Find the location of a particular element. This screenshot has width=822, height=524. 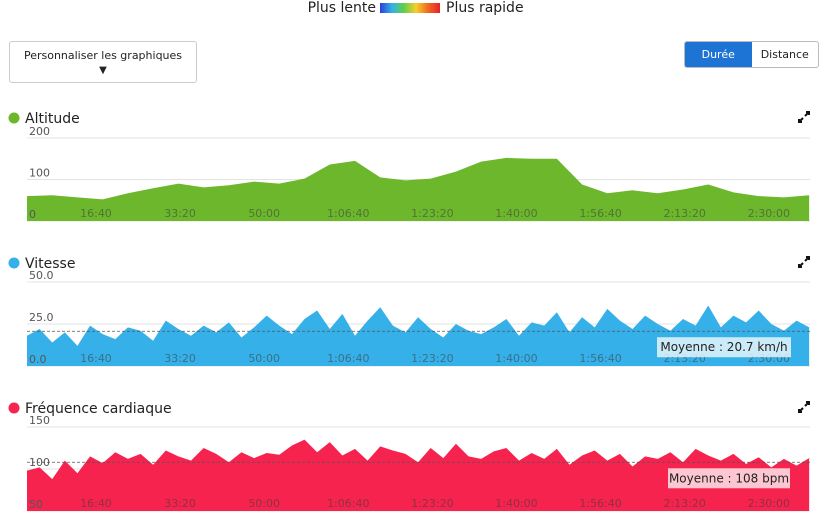

y-tick-label: 50 is located at coordinates (36, 504).